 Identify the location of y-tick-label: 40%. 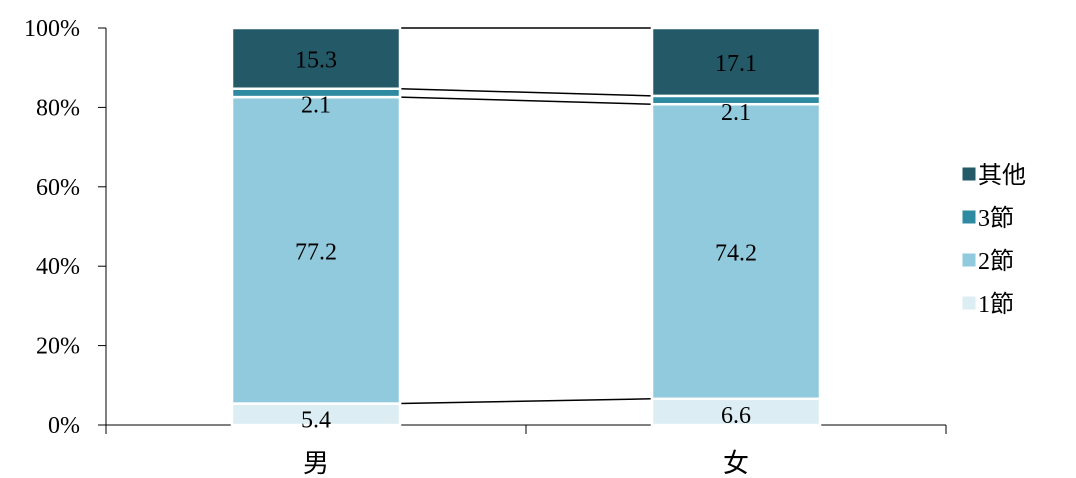
(58, 267).